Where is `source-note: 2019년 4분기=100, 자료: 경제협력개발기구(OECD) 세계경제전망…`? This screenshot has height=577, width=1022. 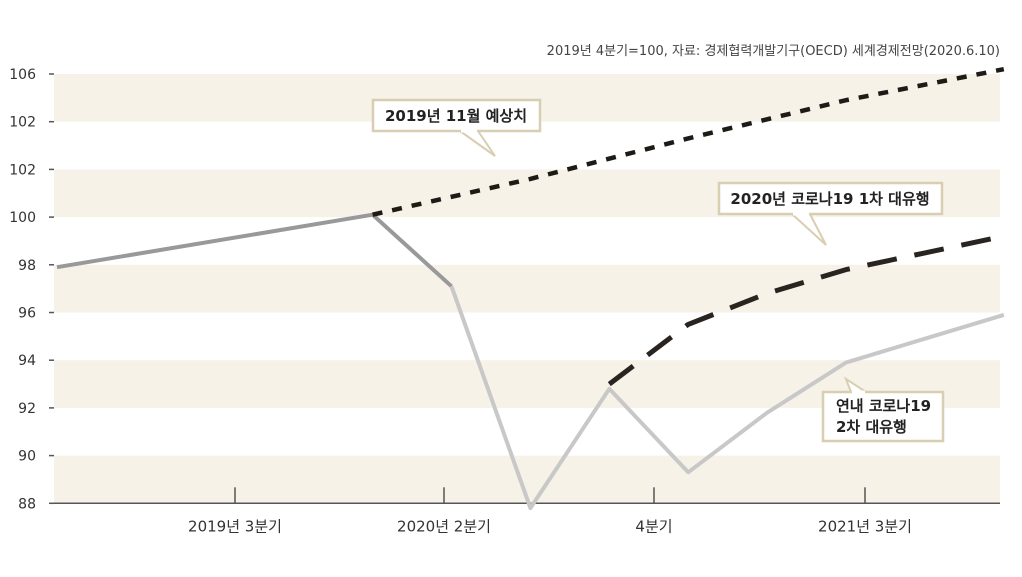
source-note: 2019년 4분기=100, 자료: 경제협력개발기구(OECD) 세계경제전망… is located at coordinates (773, 51).